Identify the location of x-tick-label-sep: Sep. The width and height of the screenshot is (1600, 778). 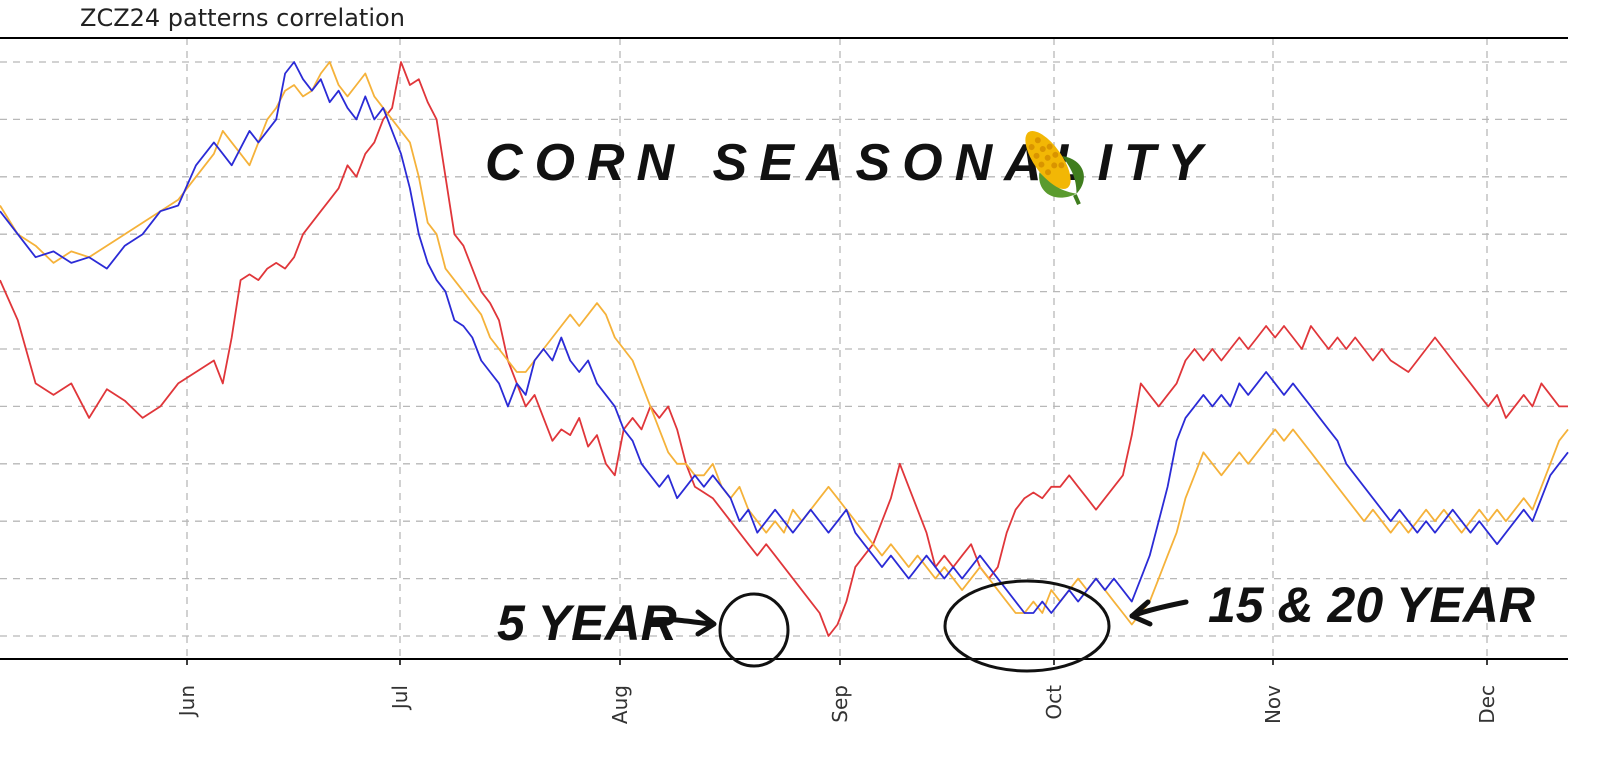
(840, 704).